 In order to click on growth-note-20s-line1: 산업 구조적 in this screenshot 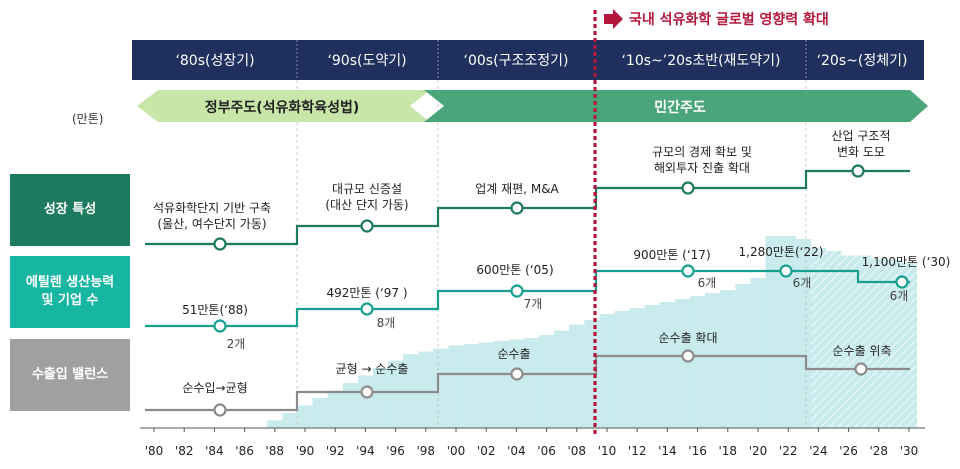, I will do `click(860, 136)`.